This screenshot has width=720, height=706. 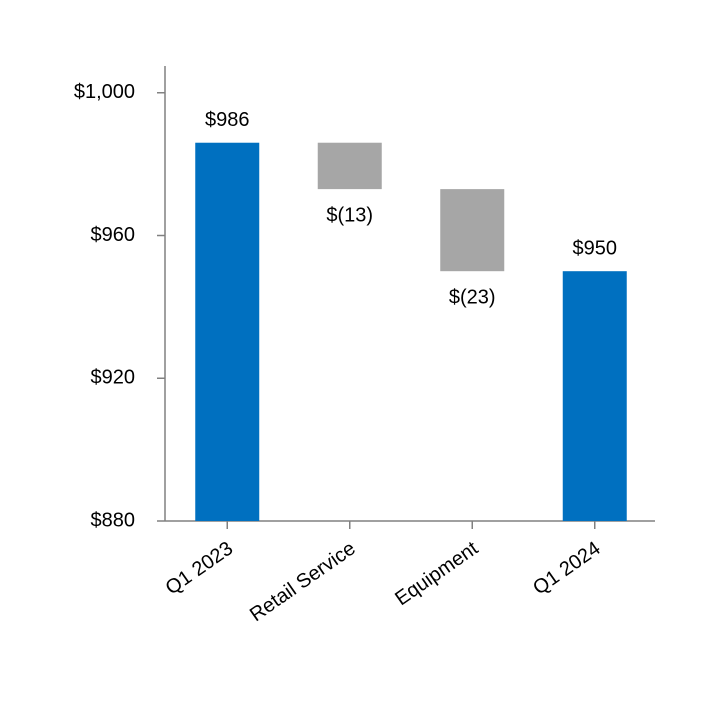 I want to click on y-tick-label: $1,000, so click(x=104, y=92).